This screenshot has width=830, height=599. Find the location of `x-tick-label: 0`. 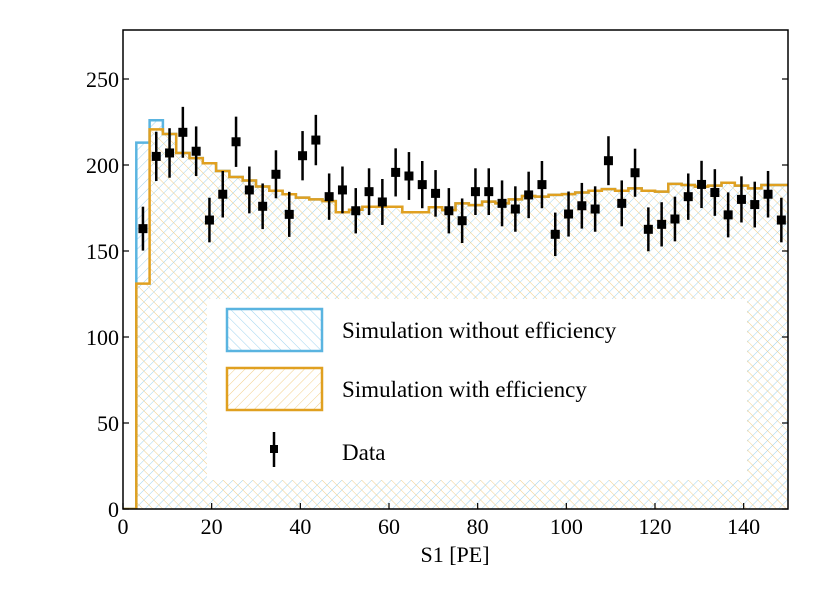

x-tick-label: 0 is located at coordinates (123, 526).